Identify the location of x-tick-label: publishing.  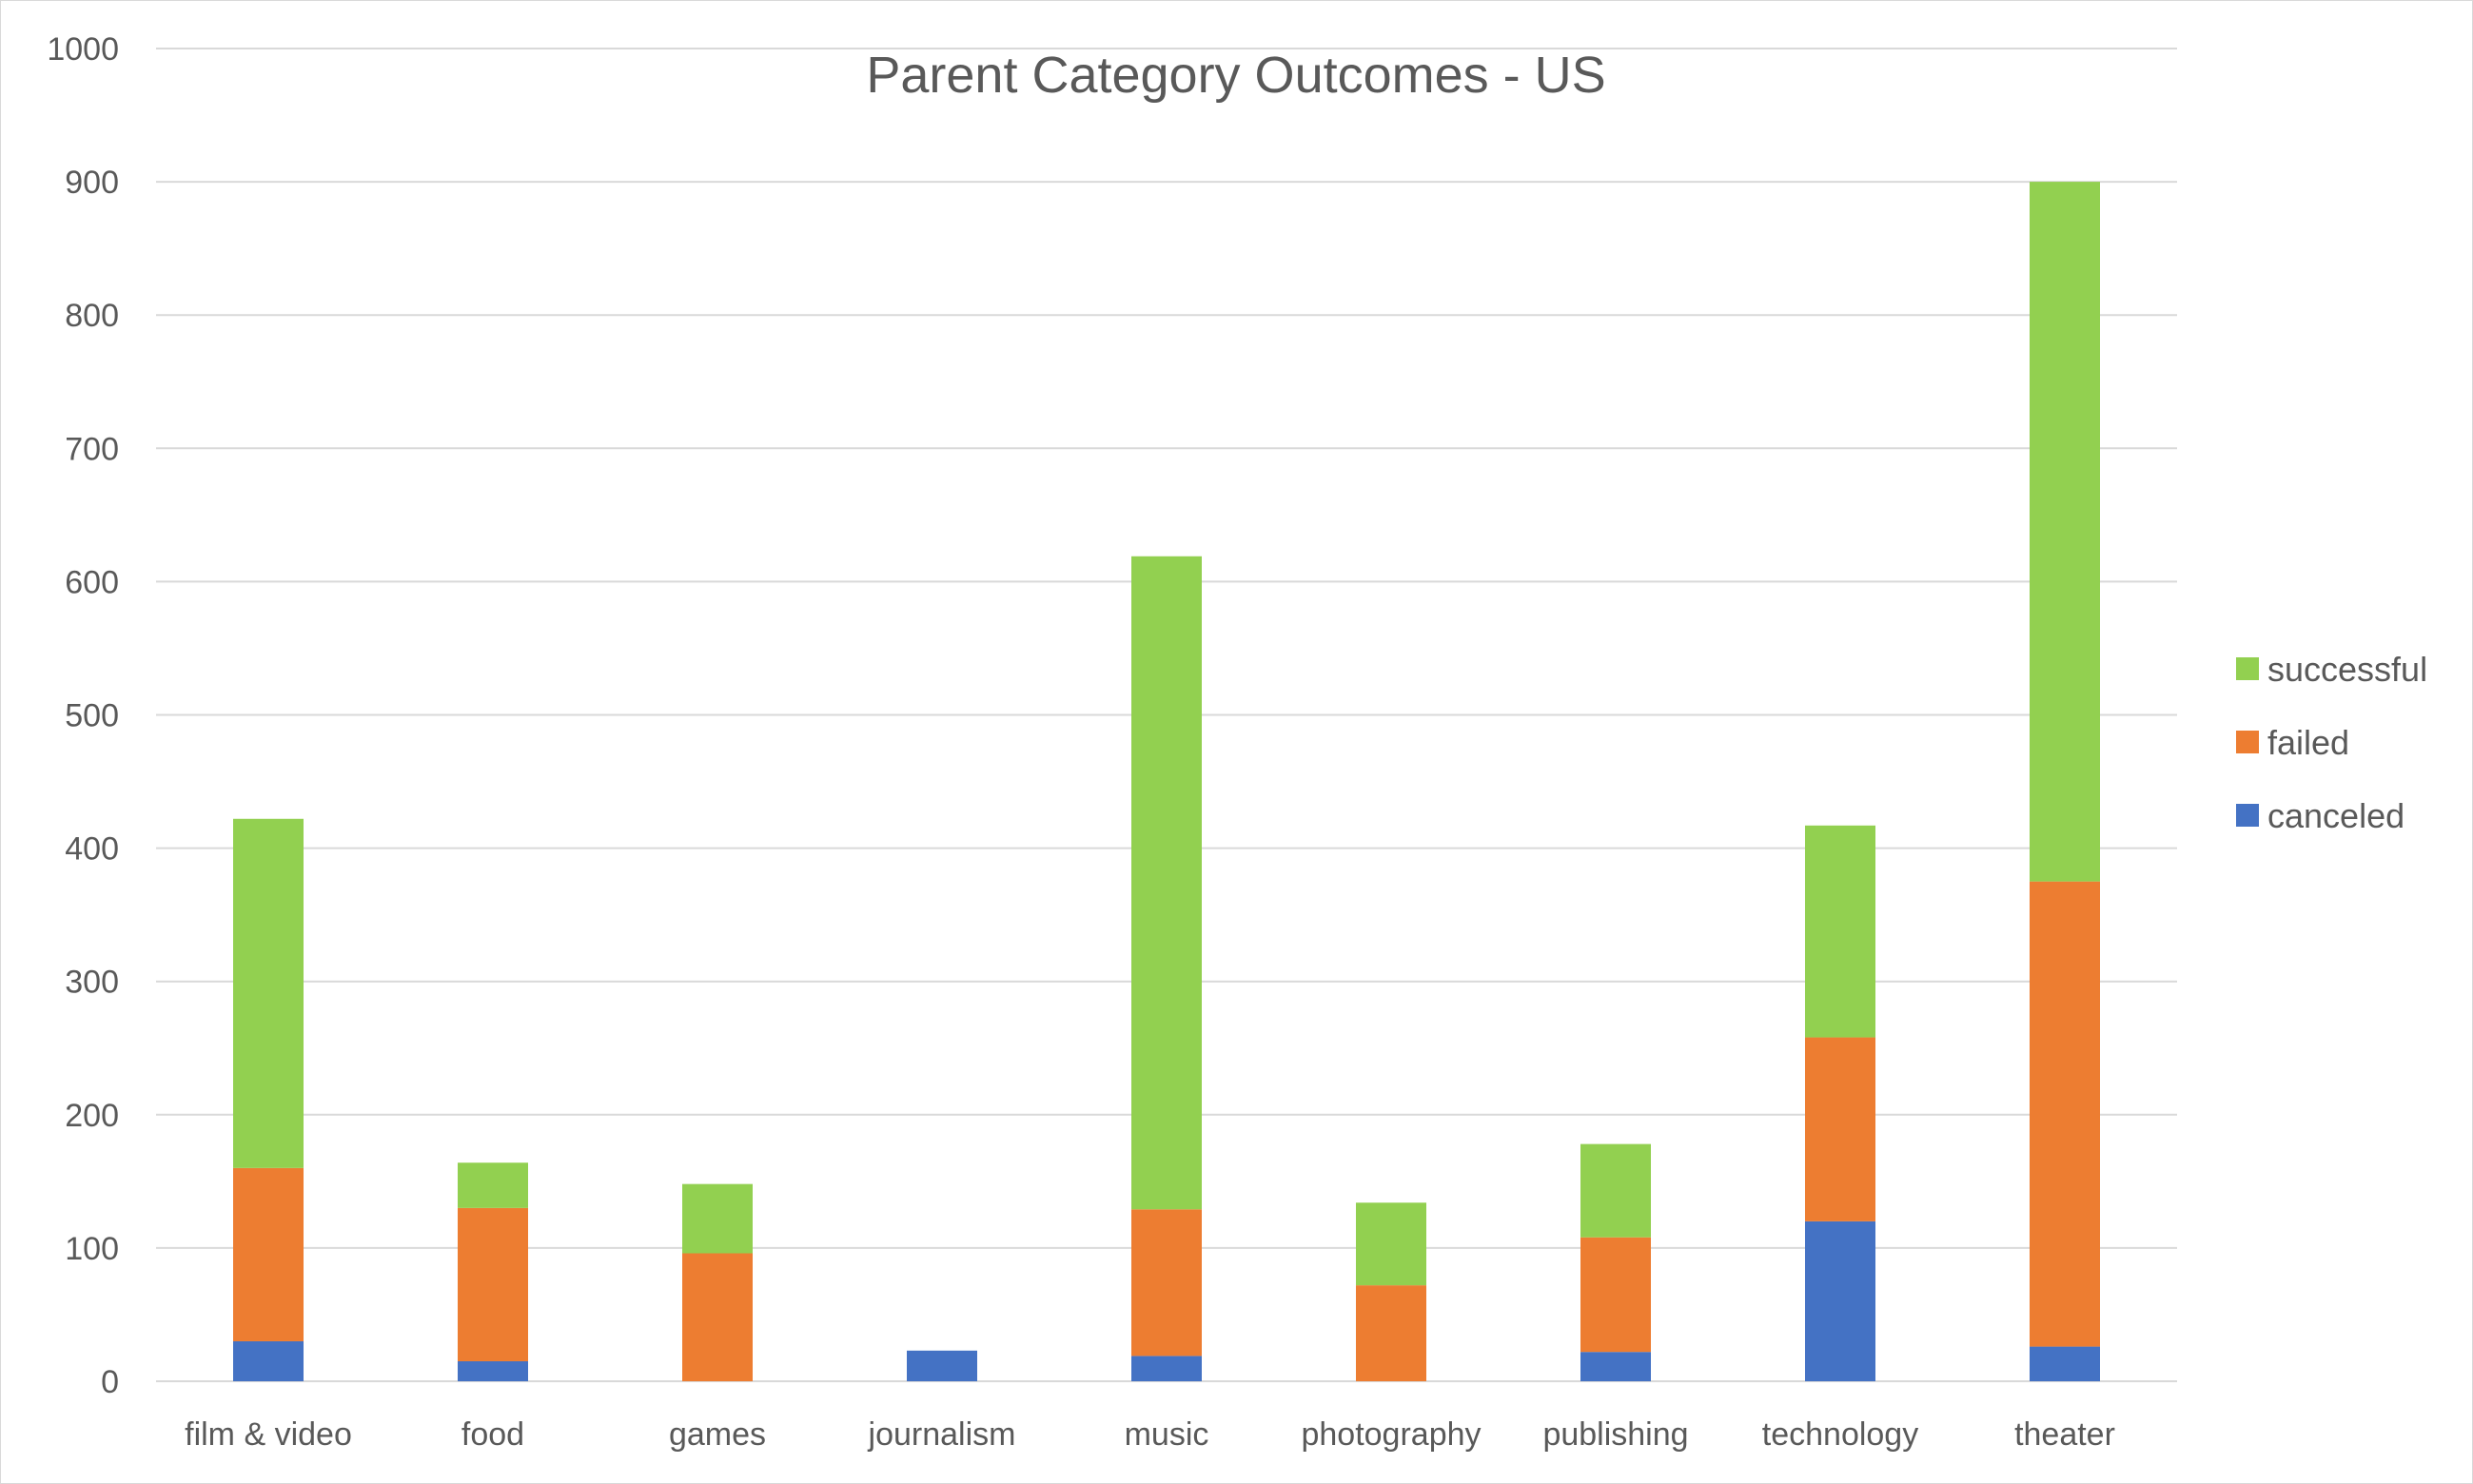
(1615, 1434).